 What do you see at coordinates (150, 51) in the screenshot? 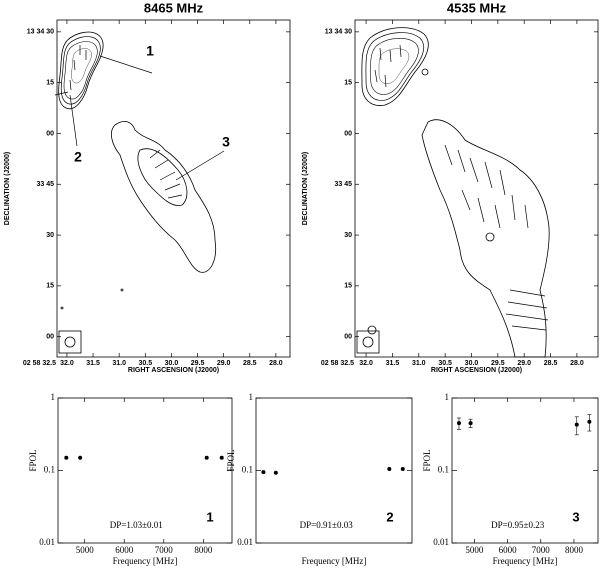
I see `annotation: 1` at bounding box center [150, 51].